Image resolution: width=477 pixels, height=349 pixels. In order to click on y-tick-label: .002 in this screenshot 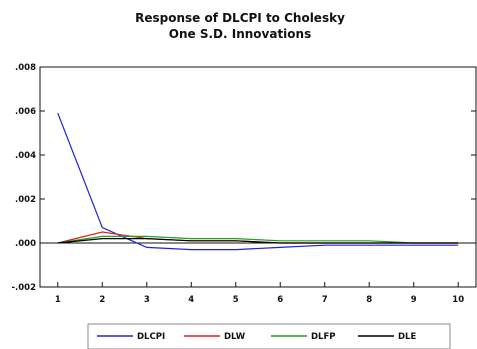, I will do `click(25, 200)`.